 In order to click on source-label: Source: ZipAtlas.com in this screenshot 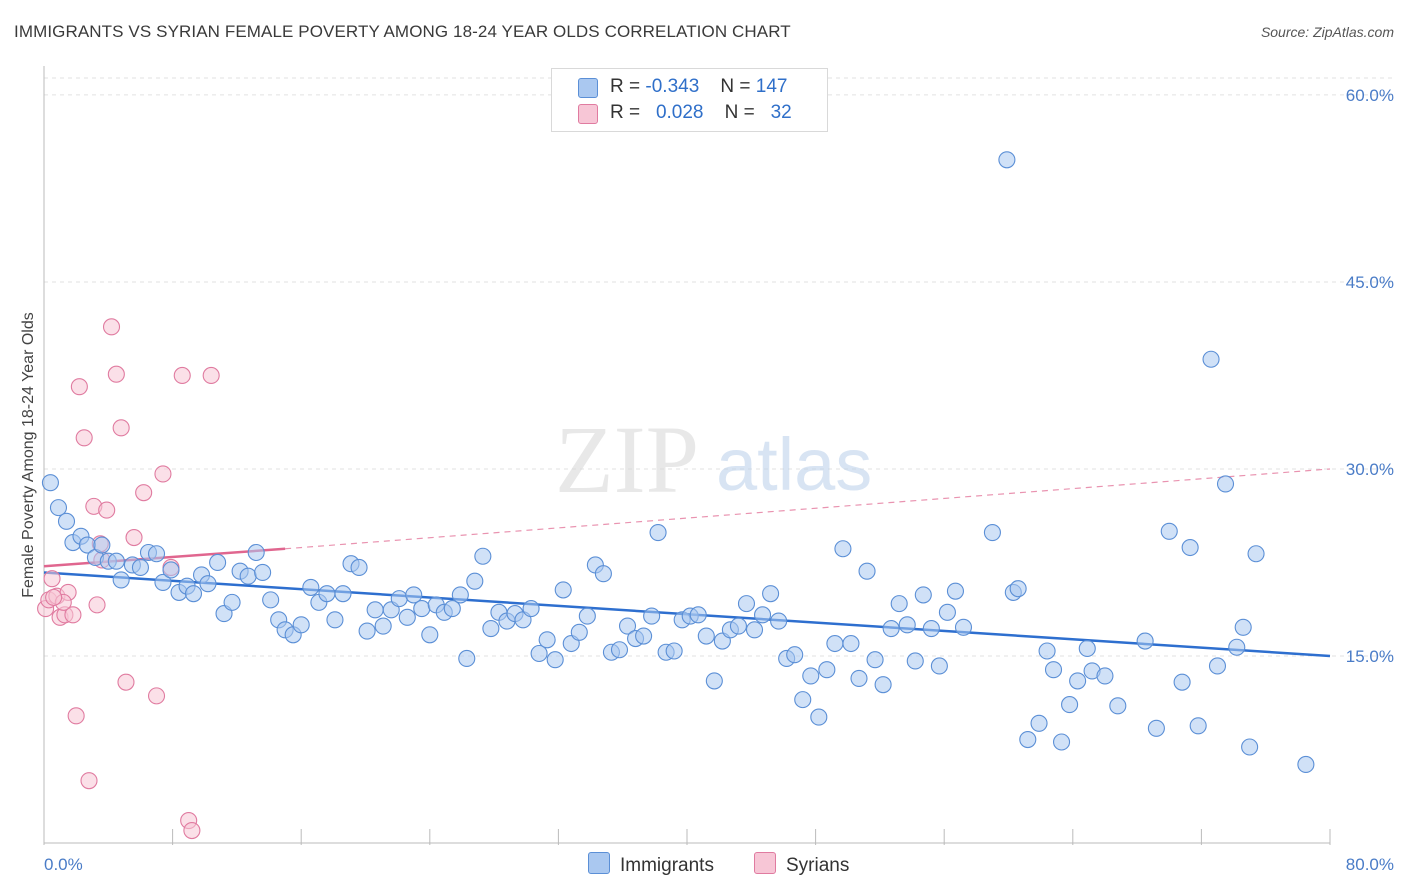, I will do `click(1327, 32)`.